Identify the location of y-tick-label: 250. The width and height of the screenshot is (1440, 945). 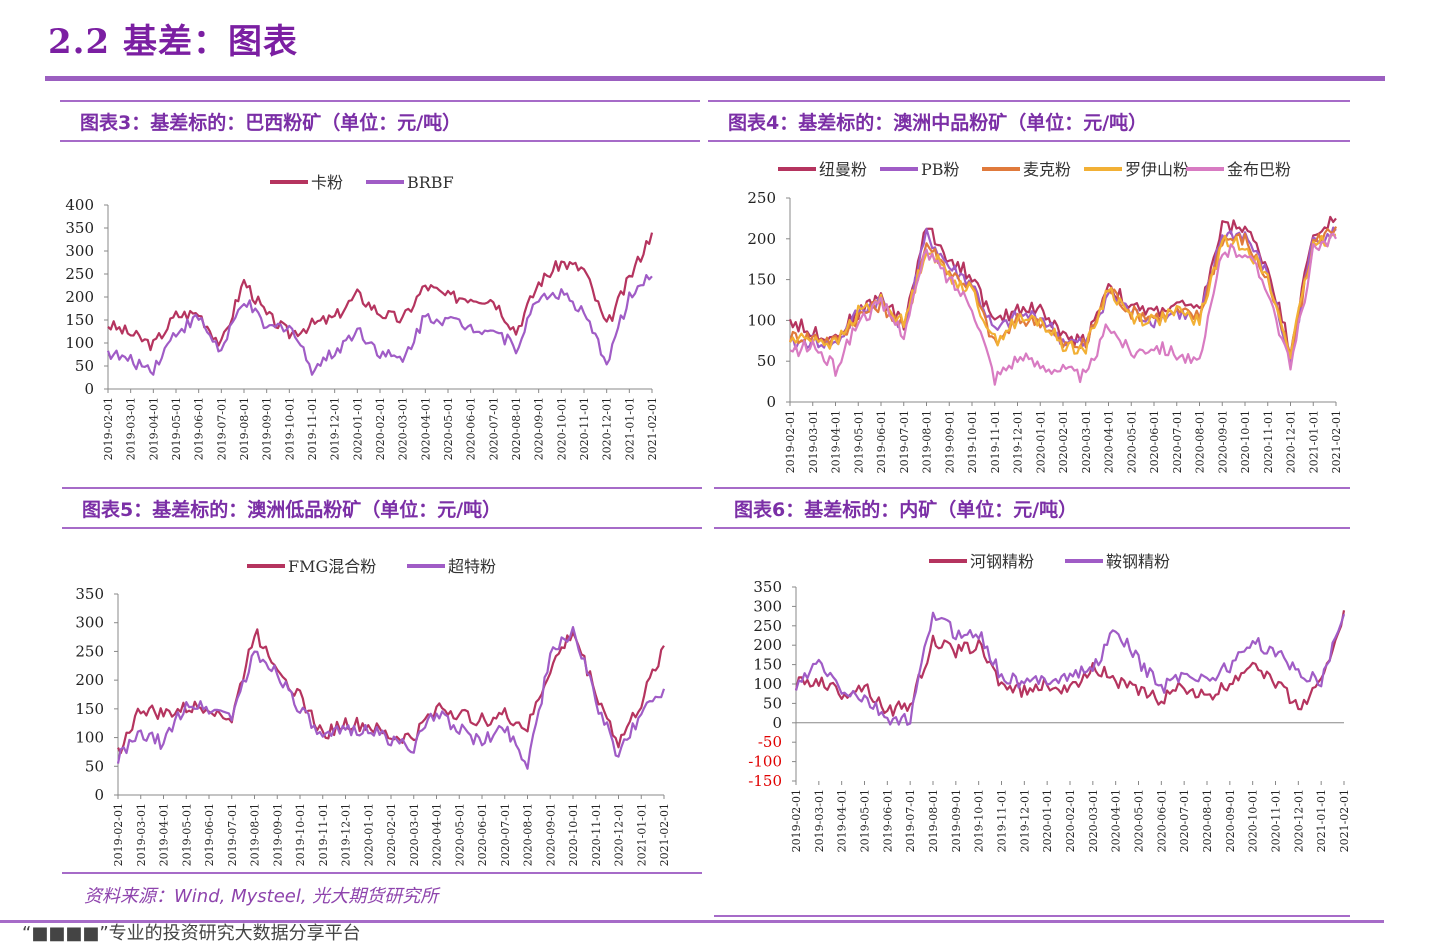
(761, 198).